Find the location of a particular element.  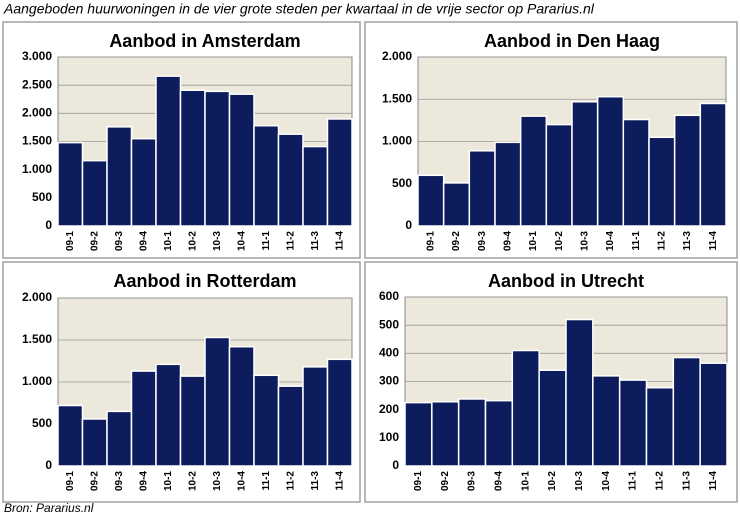

y-tick-label: 3.000 is located at coordinates (37, 56).